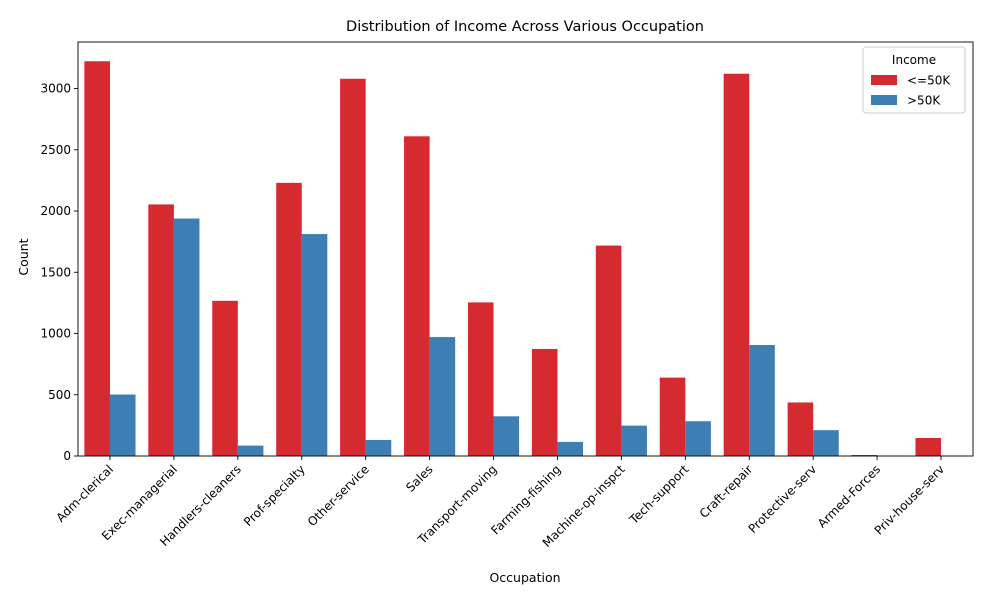 This screenshot has height=600, width=1000. Describe the element at coordinates (419, 478) in the screenshot. I see `x-tick-label: Sales` at that location.